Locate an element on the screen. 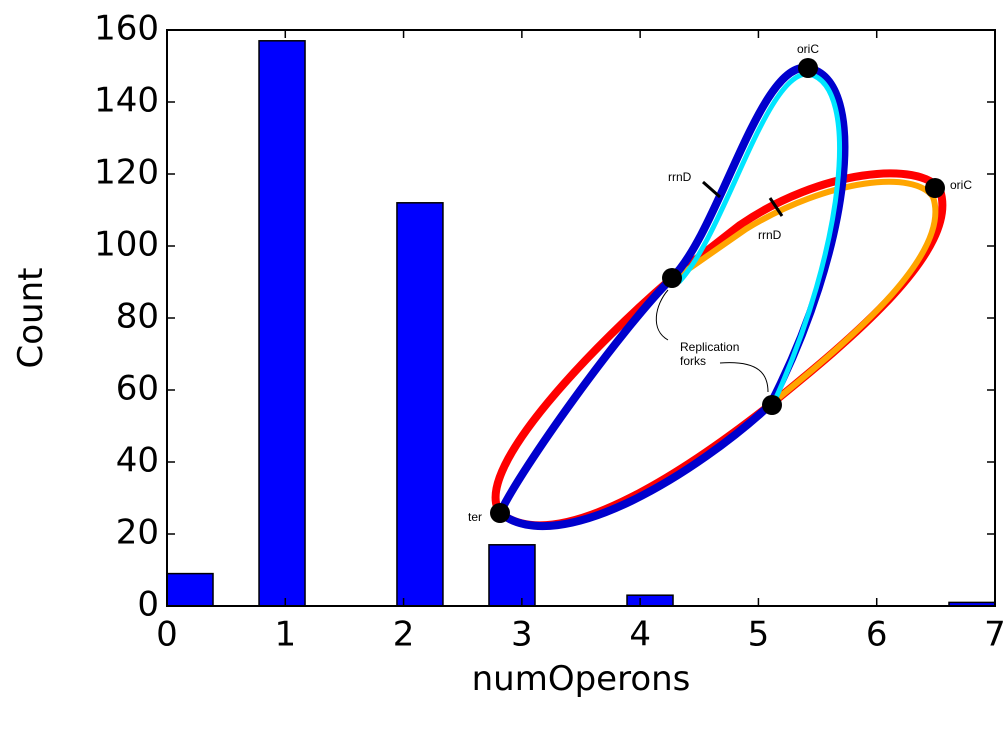  ter-point is located at coordinates (500, 513).